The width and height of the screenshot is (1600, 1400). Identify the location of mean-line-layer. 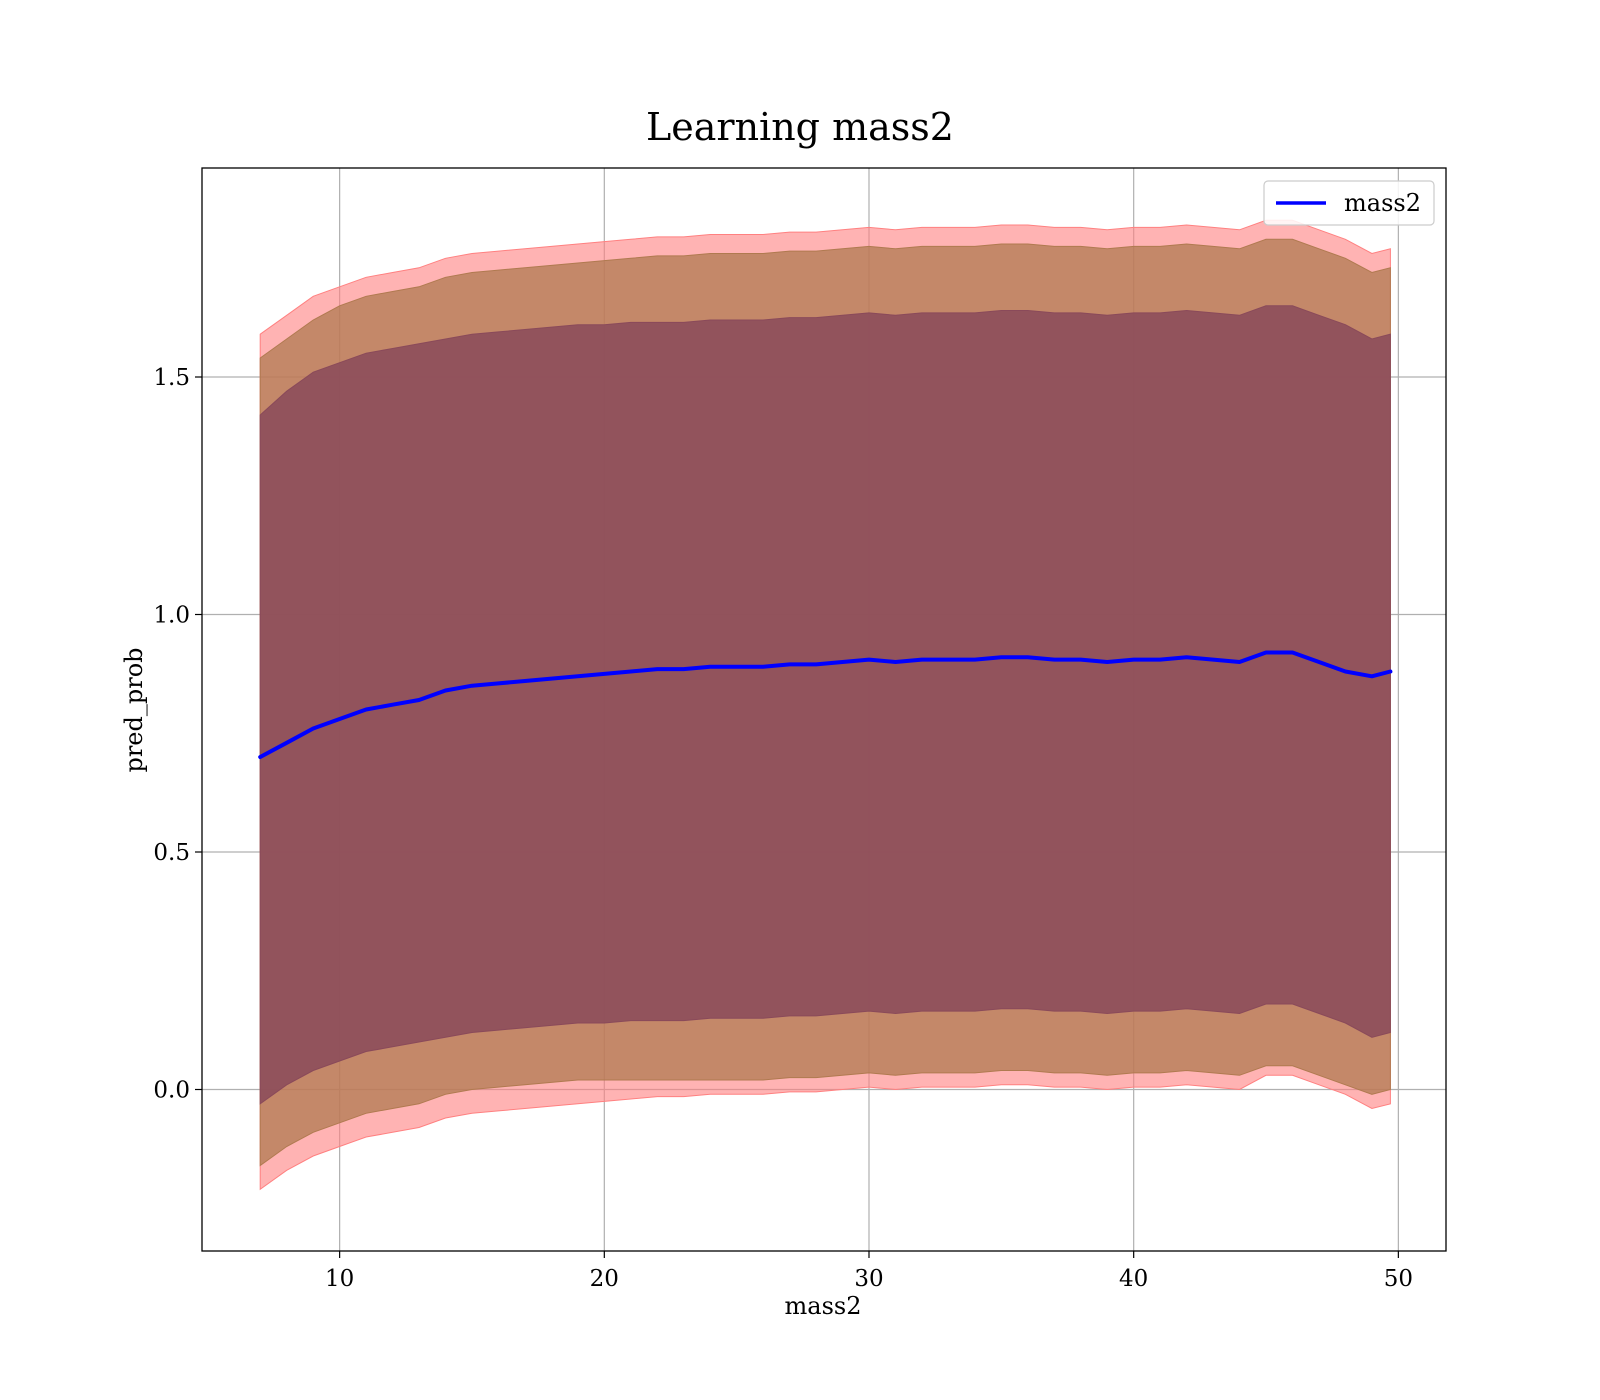
(825, 704).